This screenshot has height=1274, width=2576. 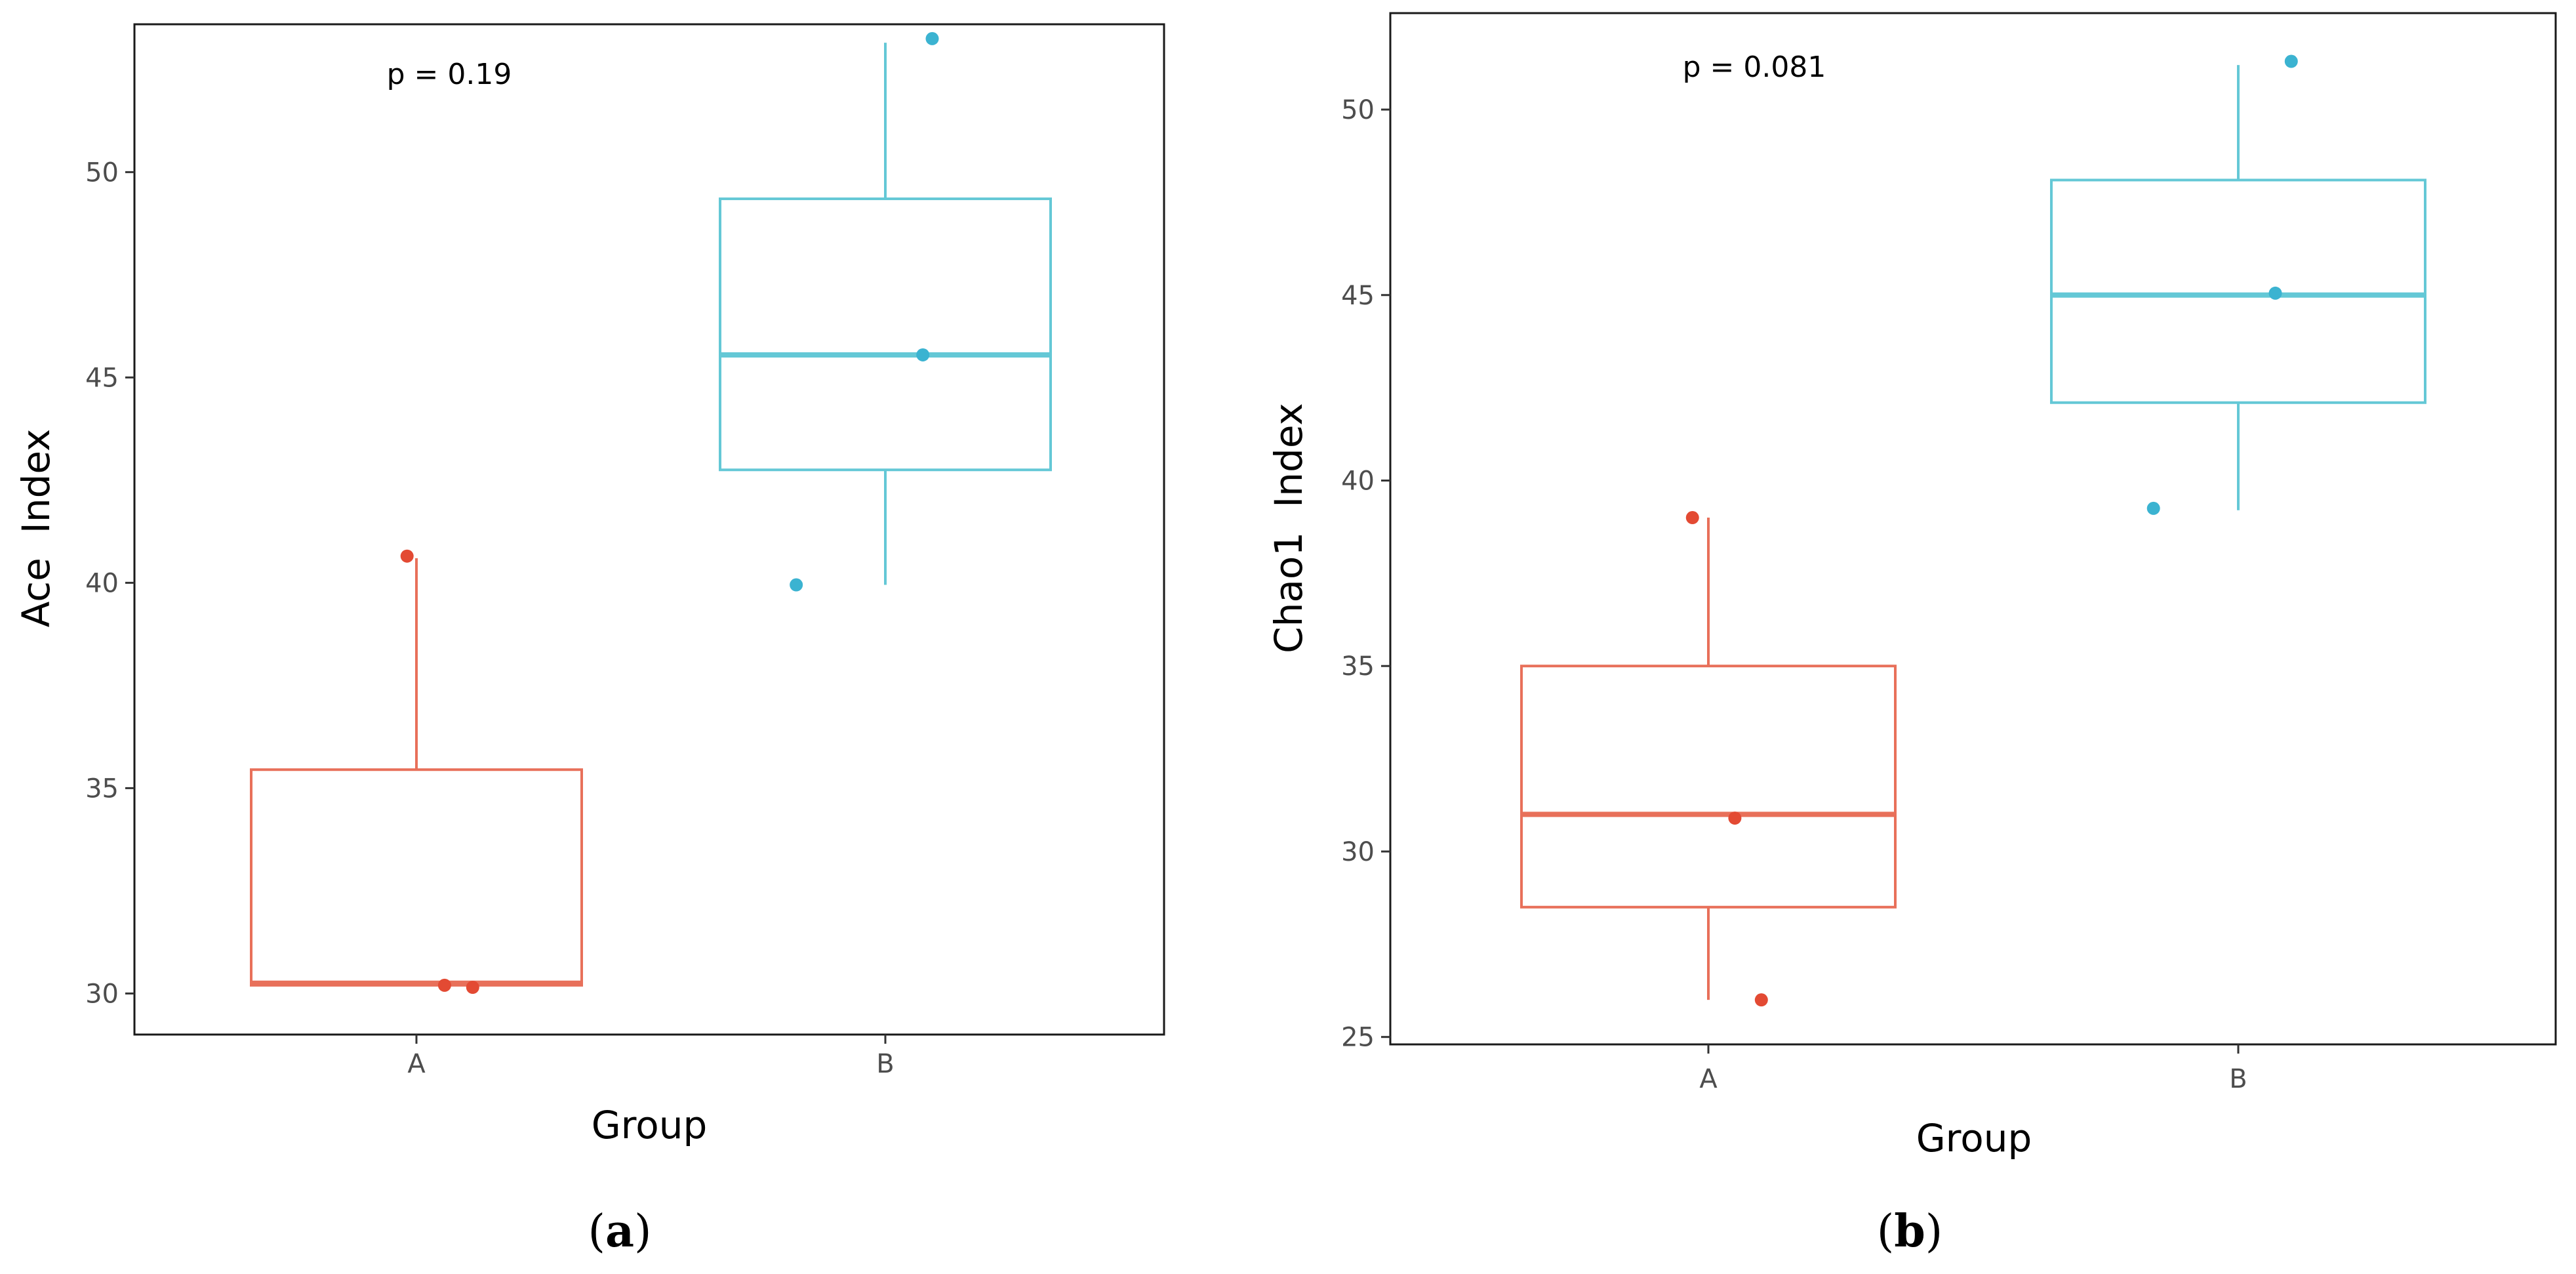 I want to click on panel-label-letter: b, so click(x=1909, y=1232).